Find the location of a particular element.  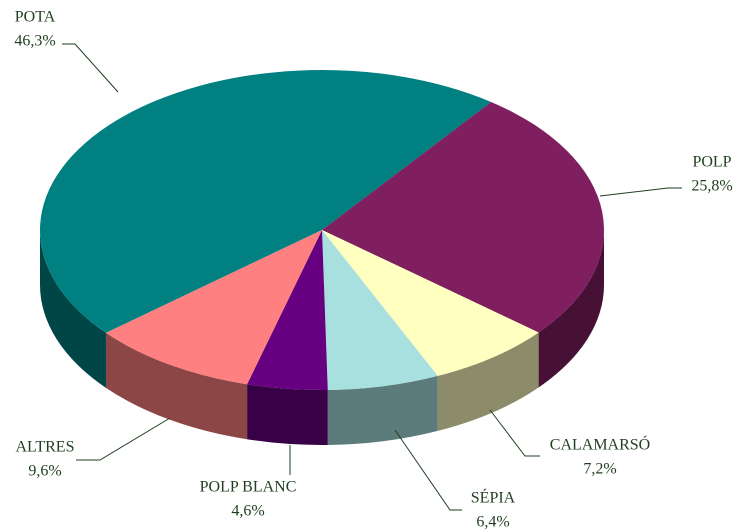

slice-label: CALAMARSÓ is located at coordinates (600, 444).